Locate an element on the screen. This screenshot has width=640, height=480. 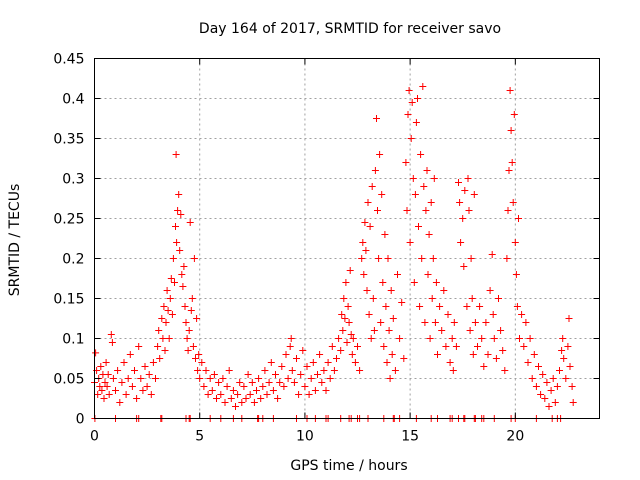
y-tick-label: 0.05 is located at coordinates (68, 380).